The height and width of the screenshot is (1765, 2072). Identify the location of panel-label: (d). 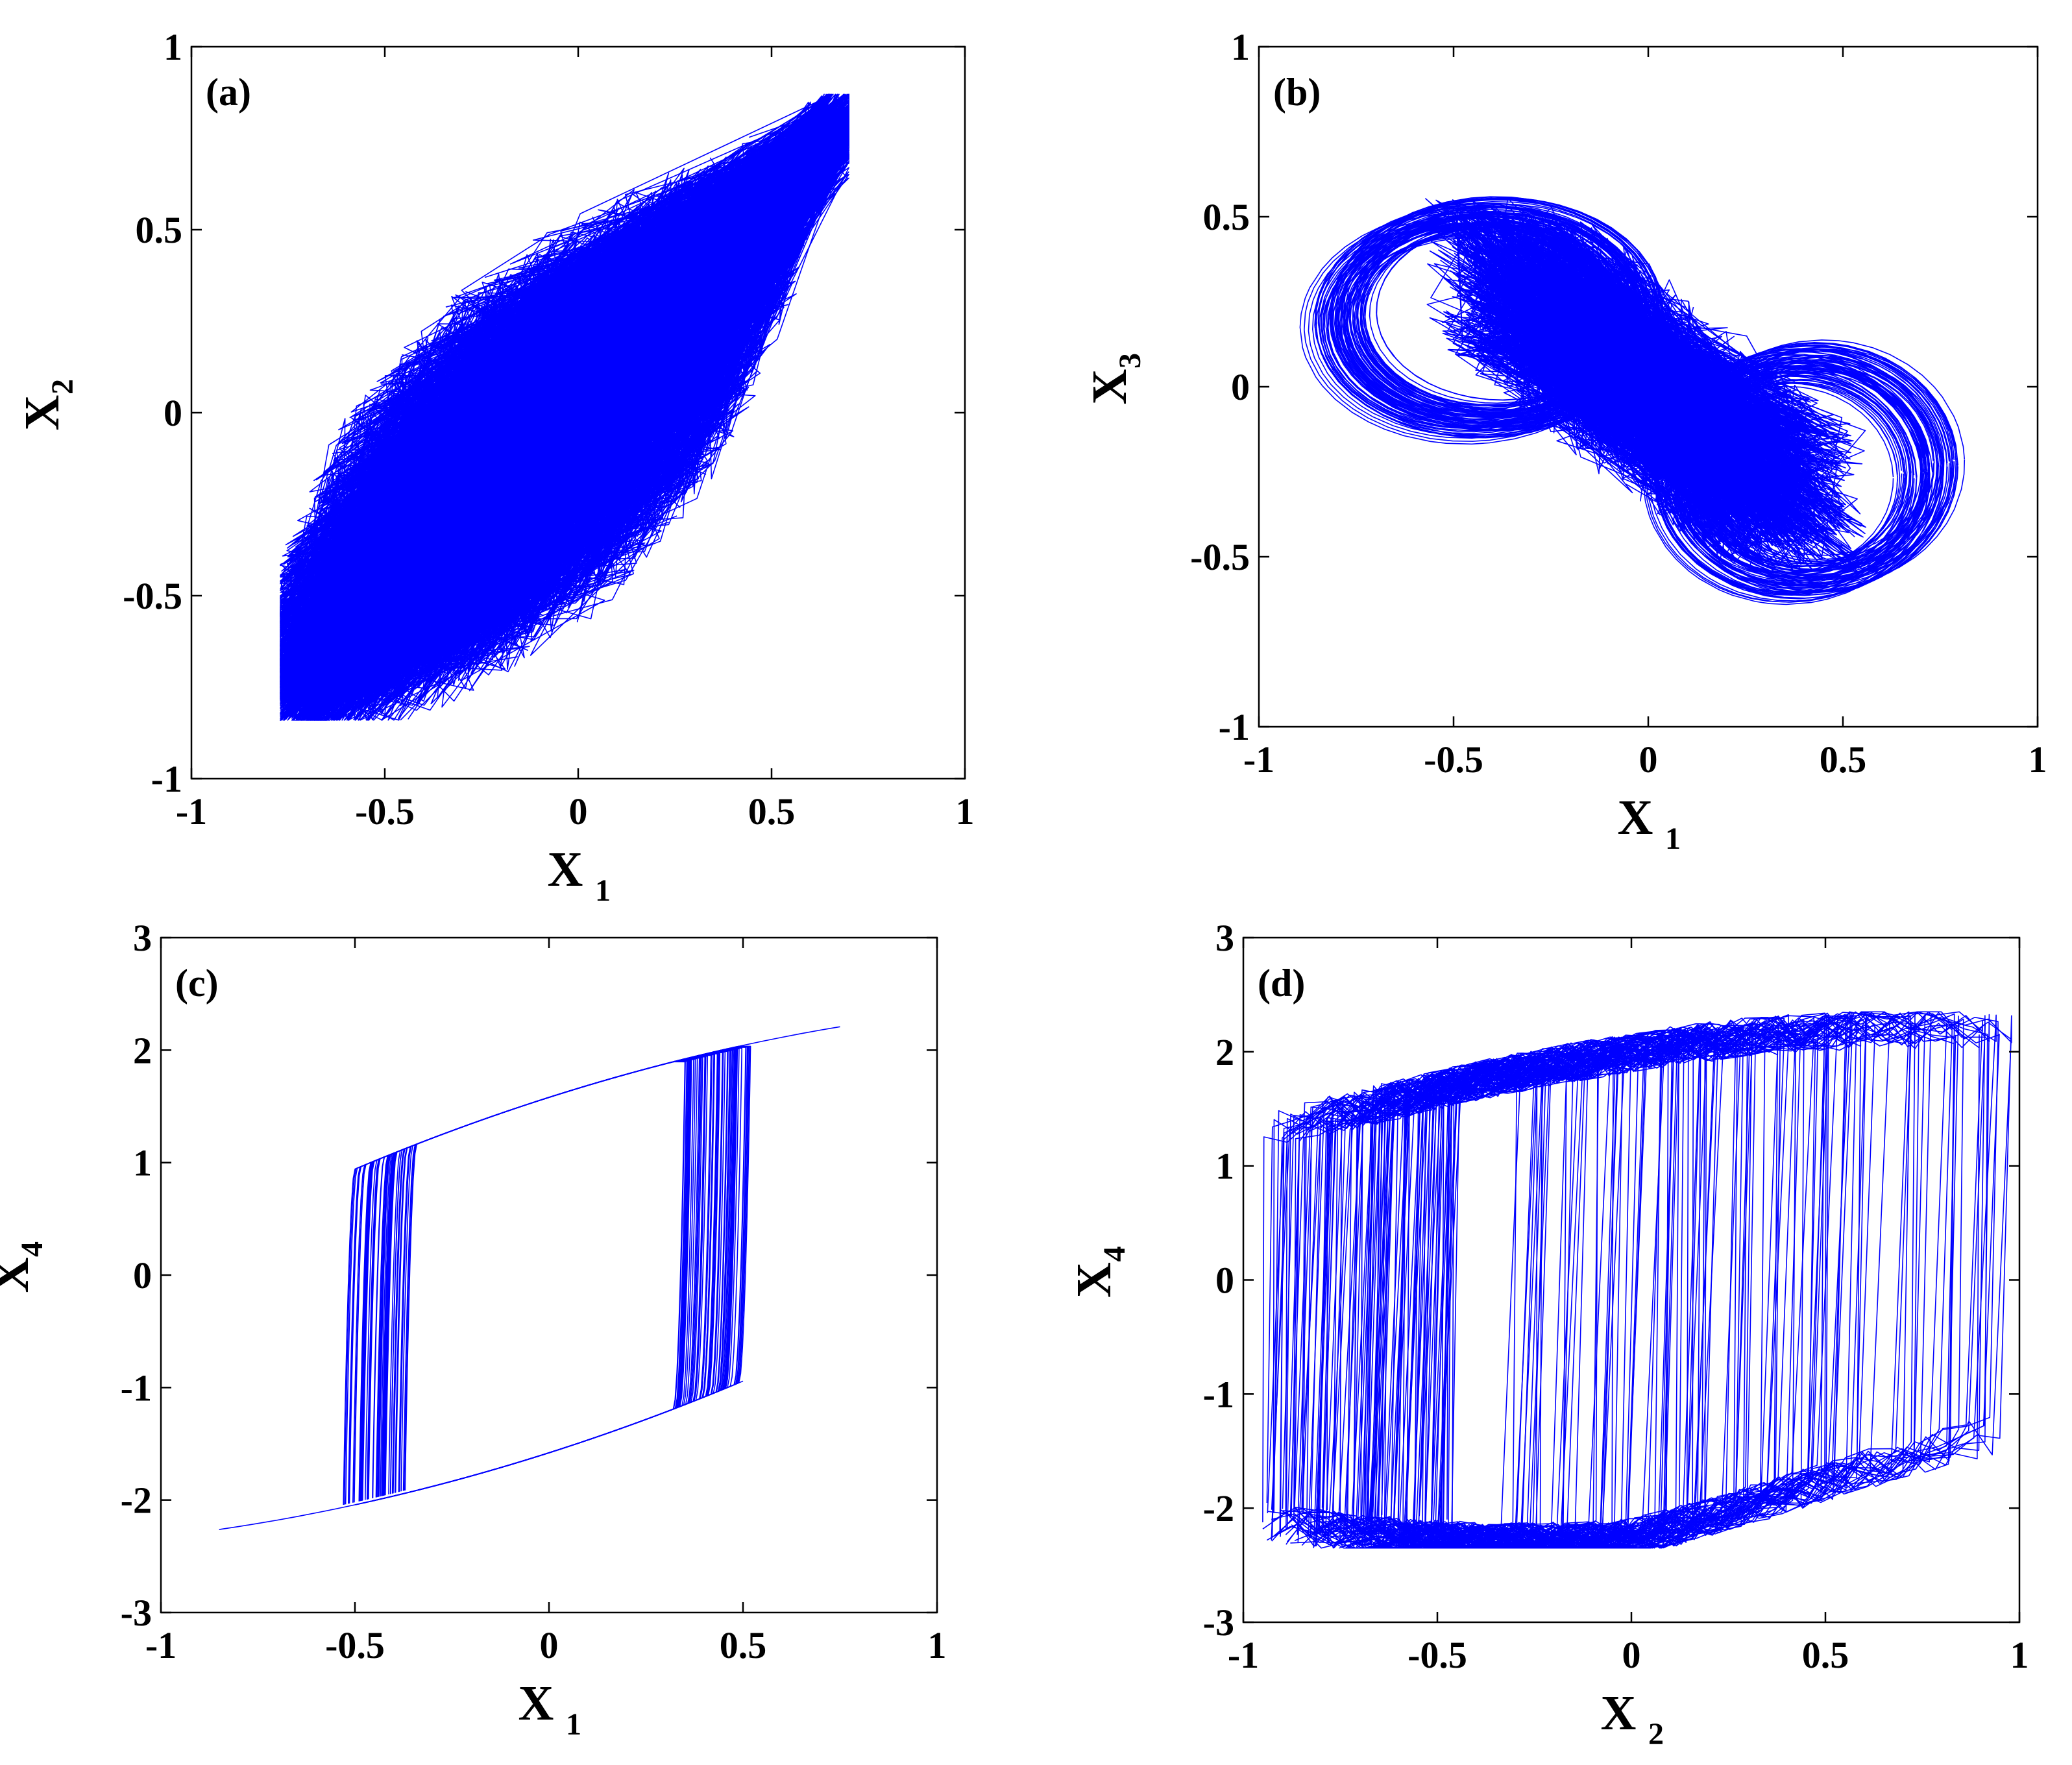
(1281, 983).